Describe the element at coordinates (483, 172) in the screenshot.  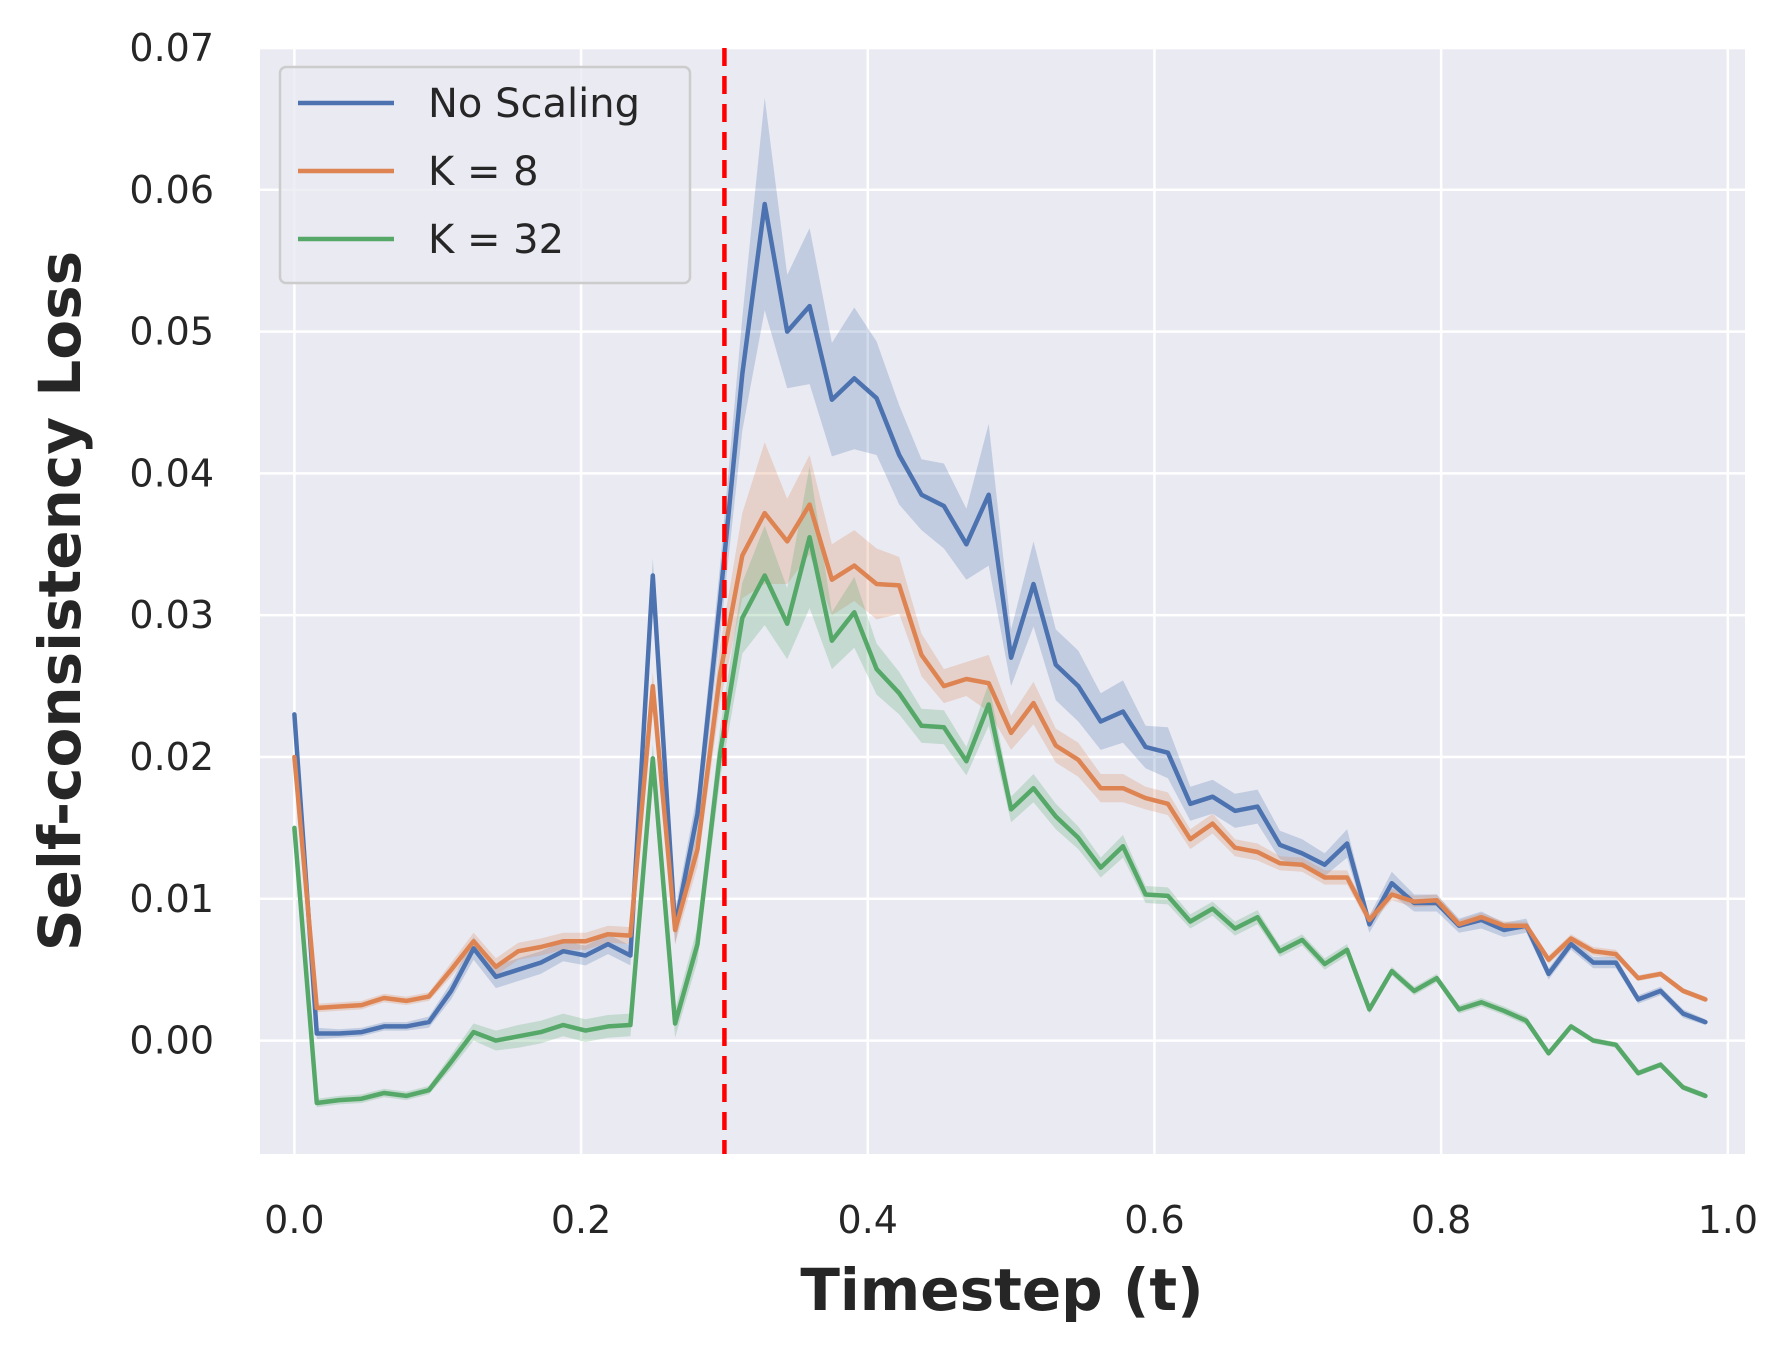
I see `legend-label: K = 8` at that location.